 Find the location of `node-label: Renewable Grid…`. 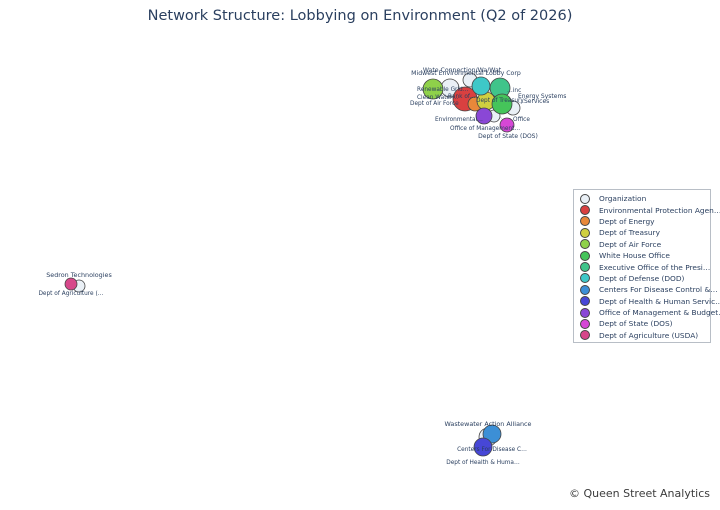

node-label: Renewable Grid… is located at coordinates (443, 90).